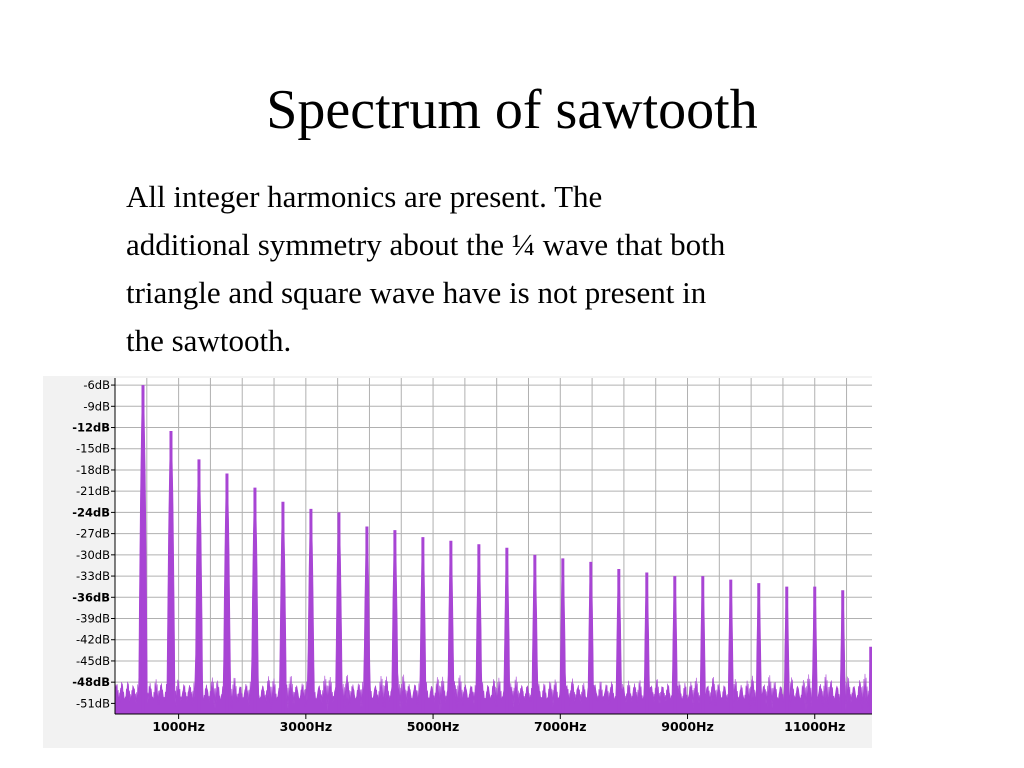  What do you see at coordinates (93, 576) in the screenshot?
I see `y-tick-label: -33dB` at bounding box center [93, 576].